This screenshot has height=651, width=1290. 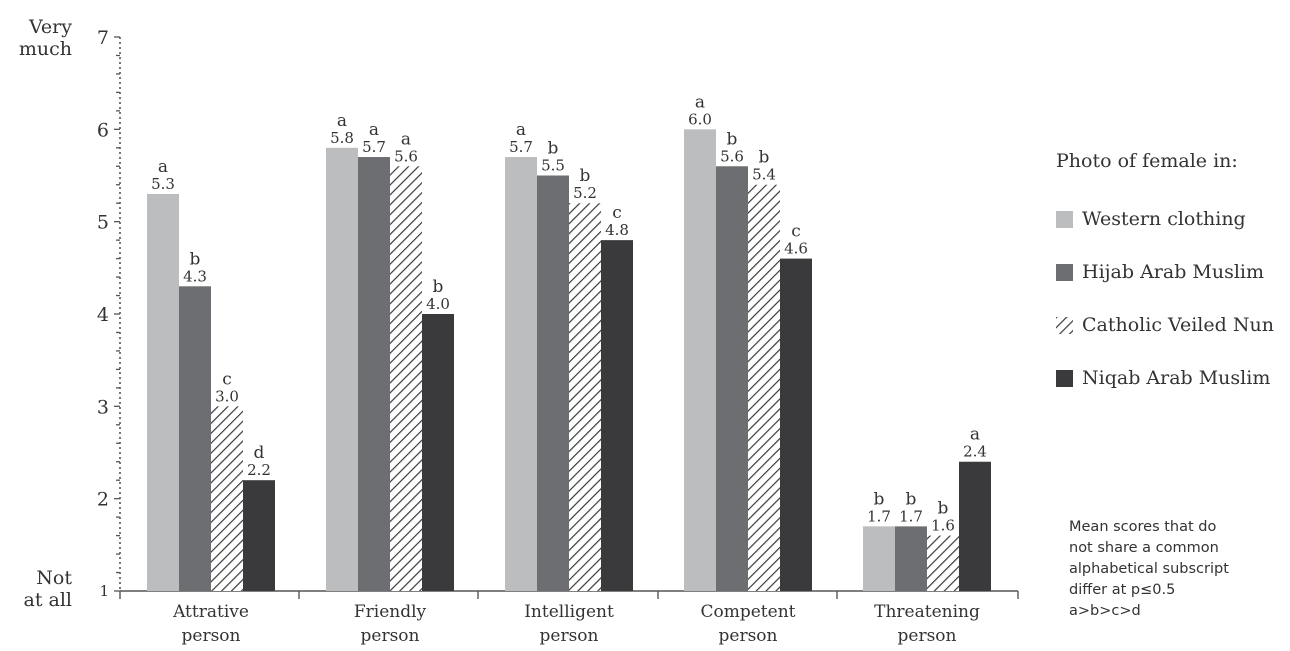 I want to click on bar-value-label: 1.7, so click(x=879, y=516).